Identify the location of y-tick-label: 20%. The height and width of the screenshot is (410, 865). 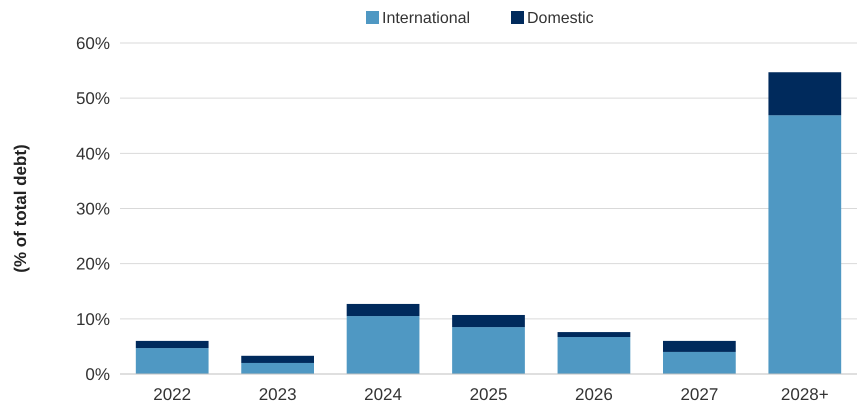
(93, 264).